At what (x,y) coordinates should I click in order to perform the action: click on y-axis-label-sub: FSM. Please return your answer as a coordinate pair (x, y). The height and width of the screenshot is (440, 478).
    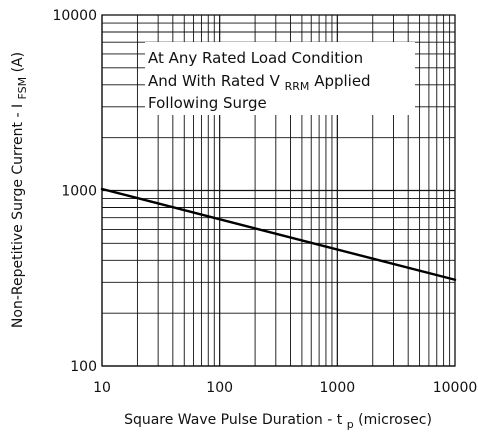
    Looking at the image, I should click on (22, 88).